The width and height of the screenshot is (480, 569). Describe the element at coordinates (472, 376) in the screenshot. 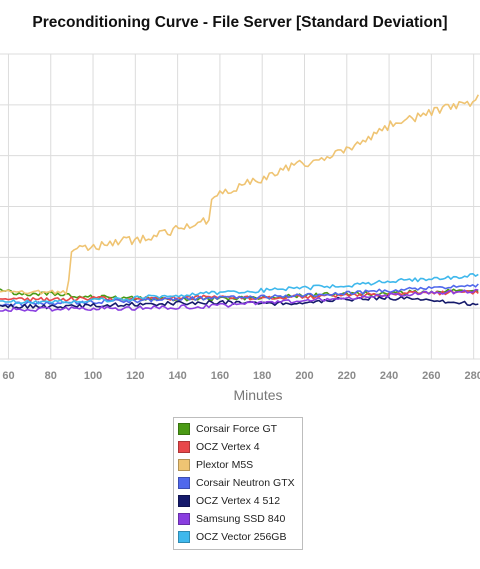

I see `x-tick-label: 280` at that location.